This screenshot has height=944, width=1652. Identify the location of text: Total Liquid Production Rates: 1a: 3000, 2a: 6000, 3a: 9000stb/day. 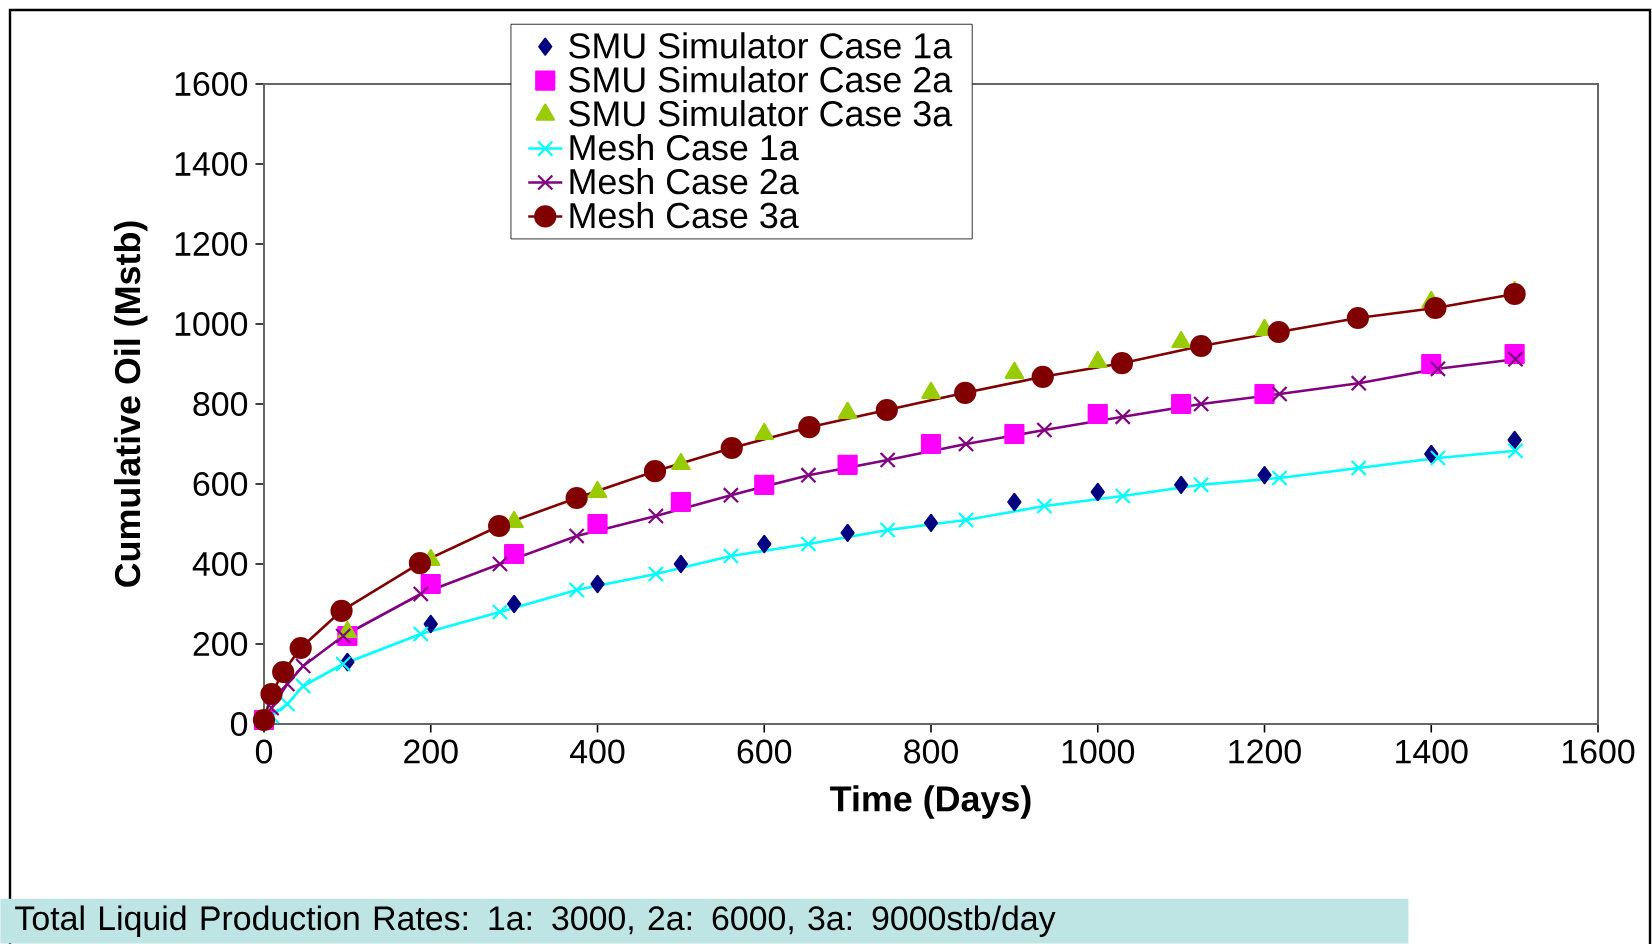
(535, 921).